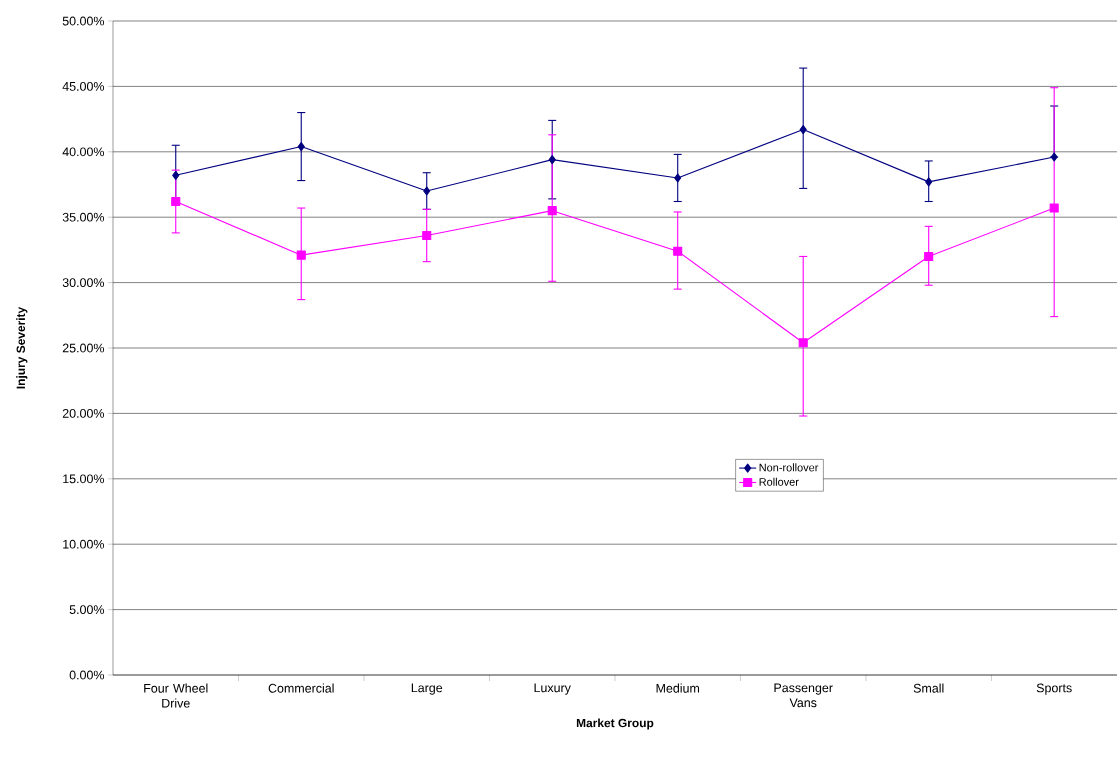 Image resolution: width=1117 pixels, height=762 pixels. I want to click on y-axis-title: Injury Severity, so click(22, 347).